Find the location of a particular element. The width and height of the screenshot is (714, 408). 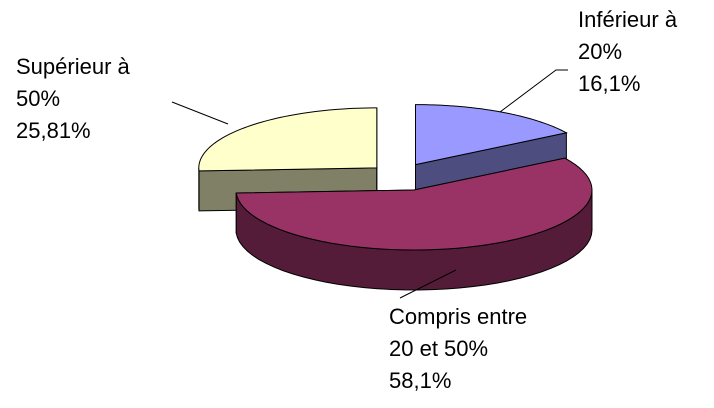

label-inferieur: Inférieur à 20% 16,1% is located at coordinates (627, 52).